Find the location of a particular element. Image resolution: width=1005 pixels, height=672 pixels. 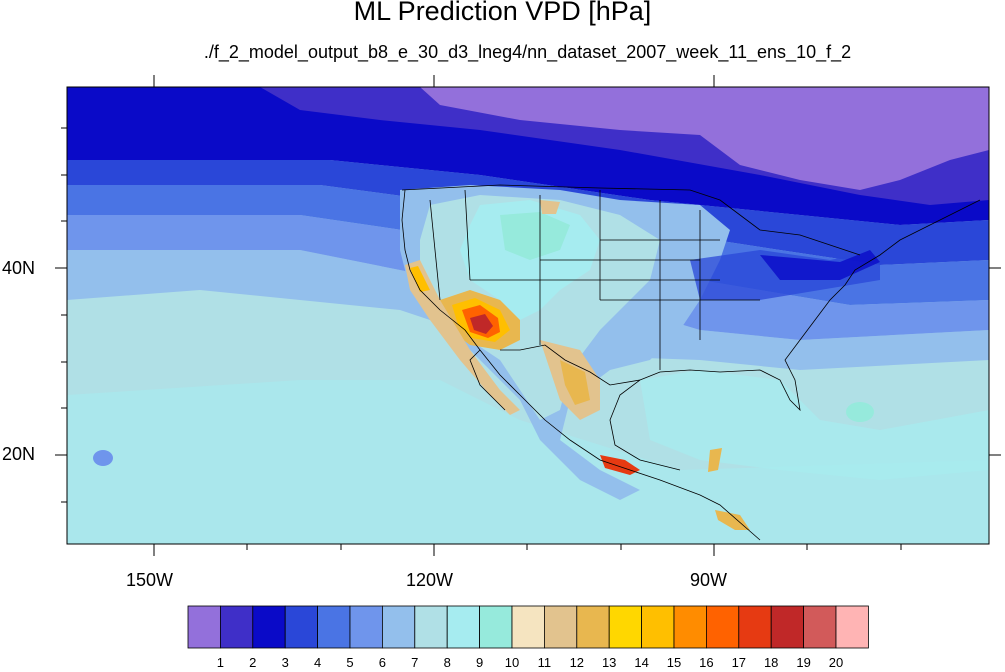

colorbar-label: 10 is located at coordinates (512, 662).